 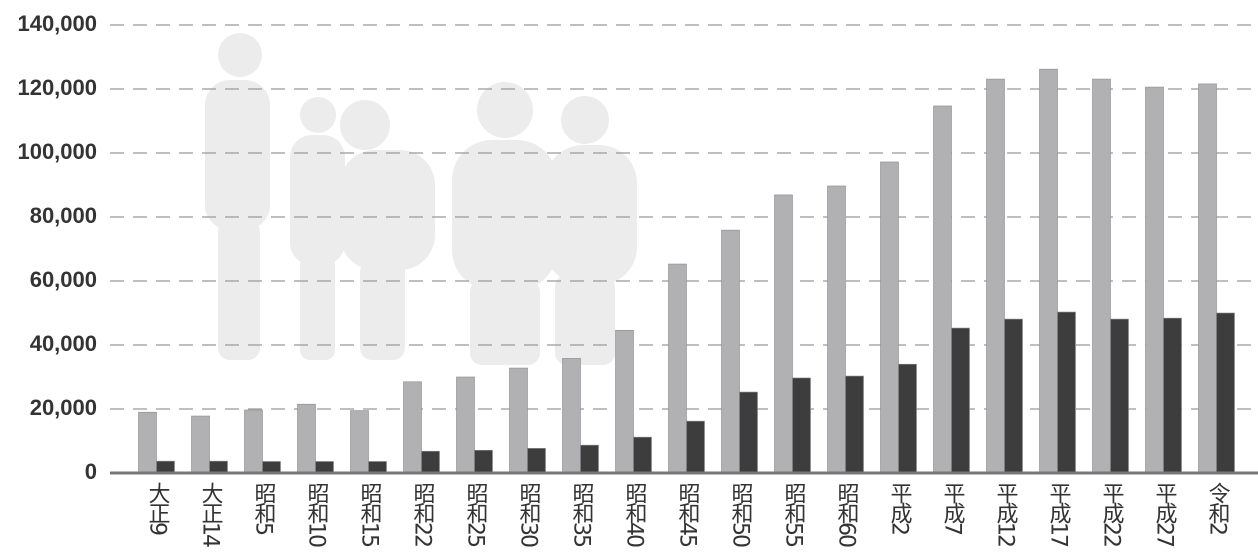 I want to click on x-tick-label: 昭和22, so click(x=422, y=514).